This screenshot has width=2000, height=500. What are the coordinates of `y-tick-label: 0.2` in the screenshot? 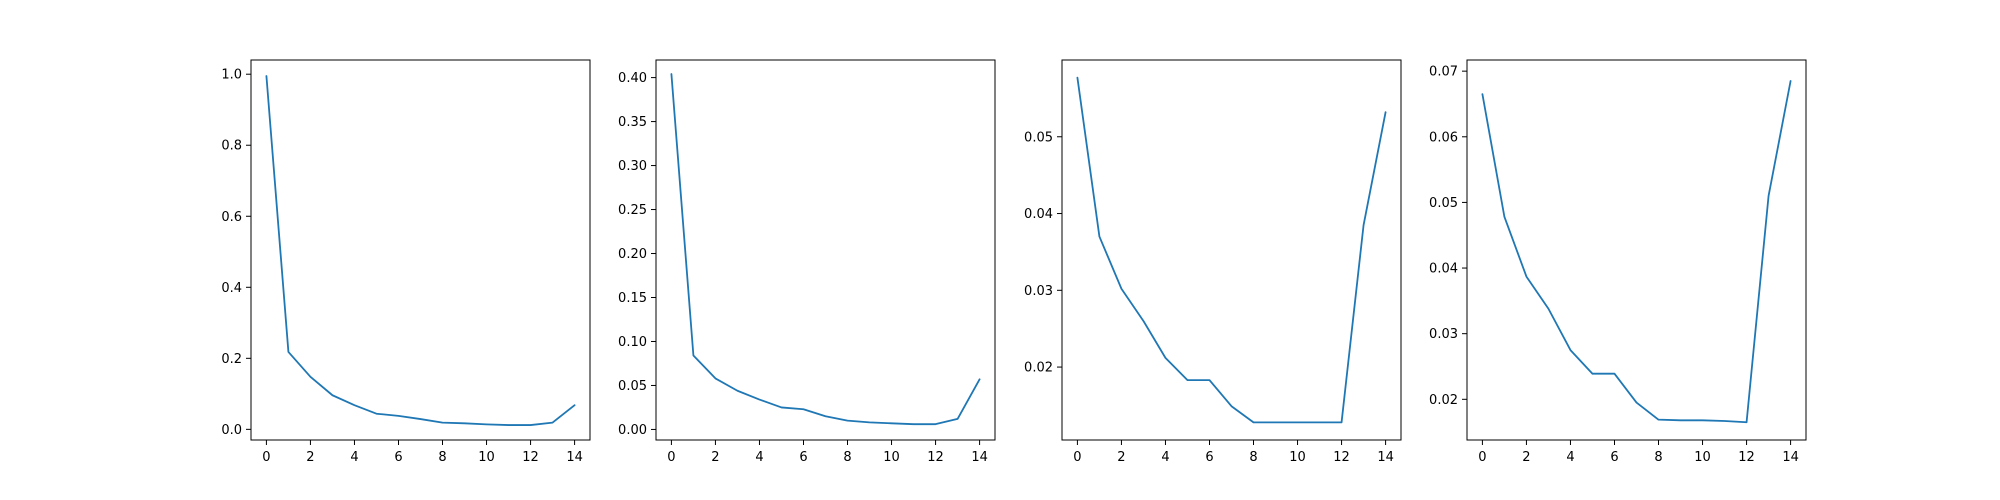 It's located at (231, 359).